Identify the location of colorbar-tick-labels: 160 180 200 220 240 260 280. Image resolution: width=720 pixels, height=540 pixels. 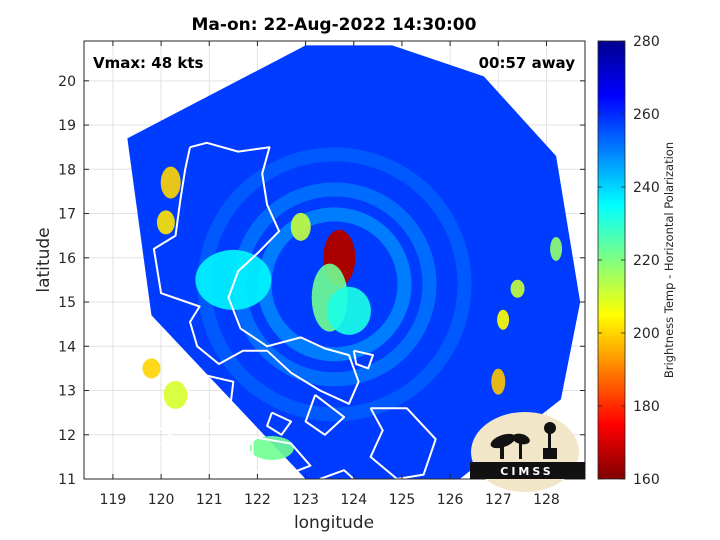
(646, 261).